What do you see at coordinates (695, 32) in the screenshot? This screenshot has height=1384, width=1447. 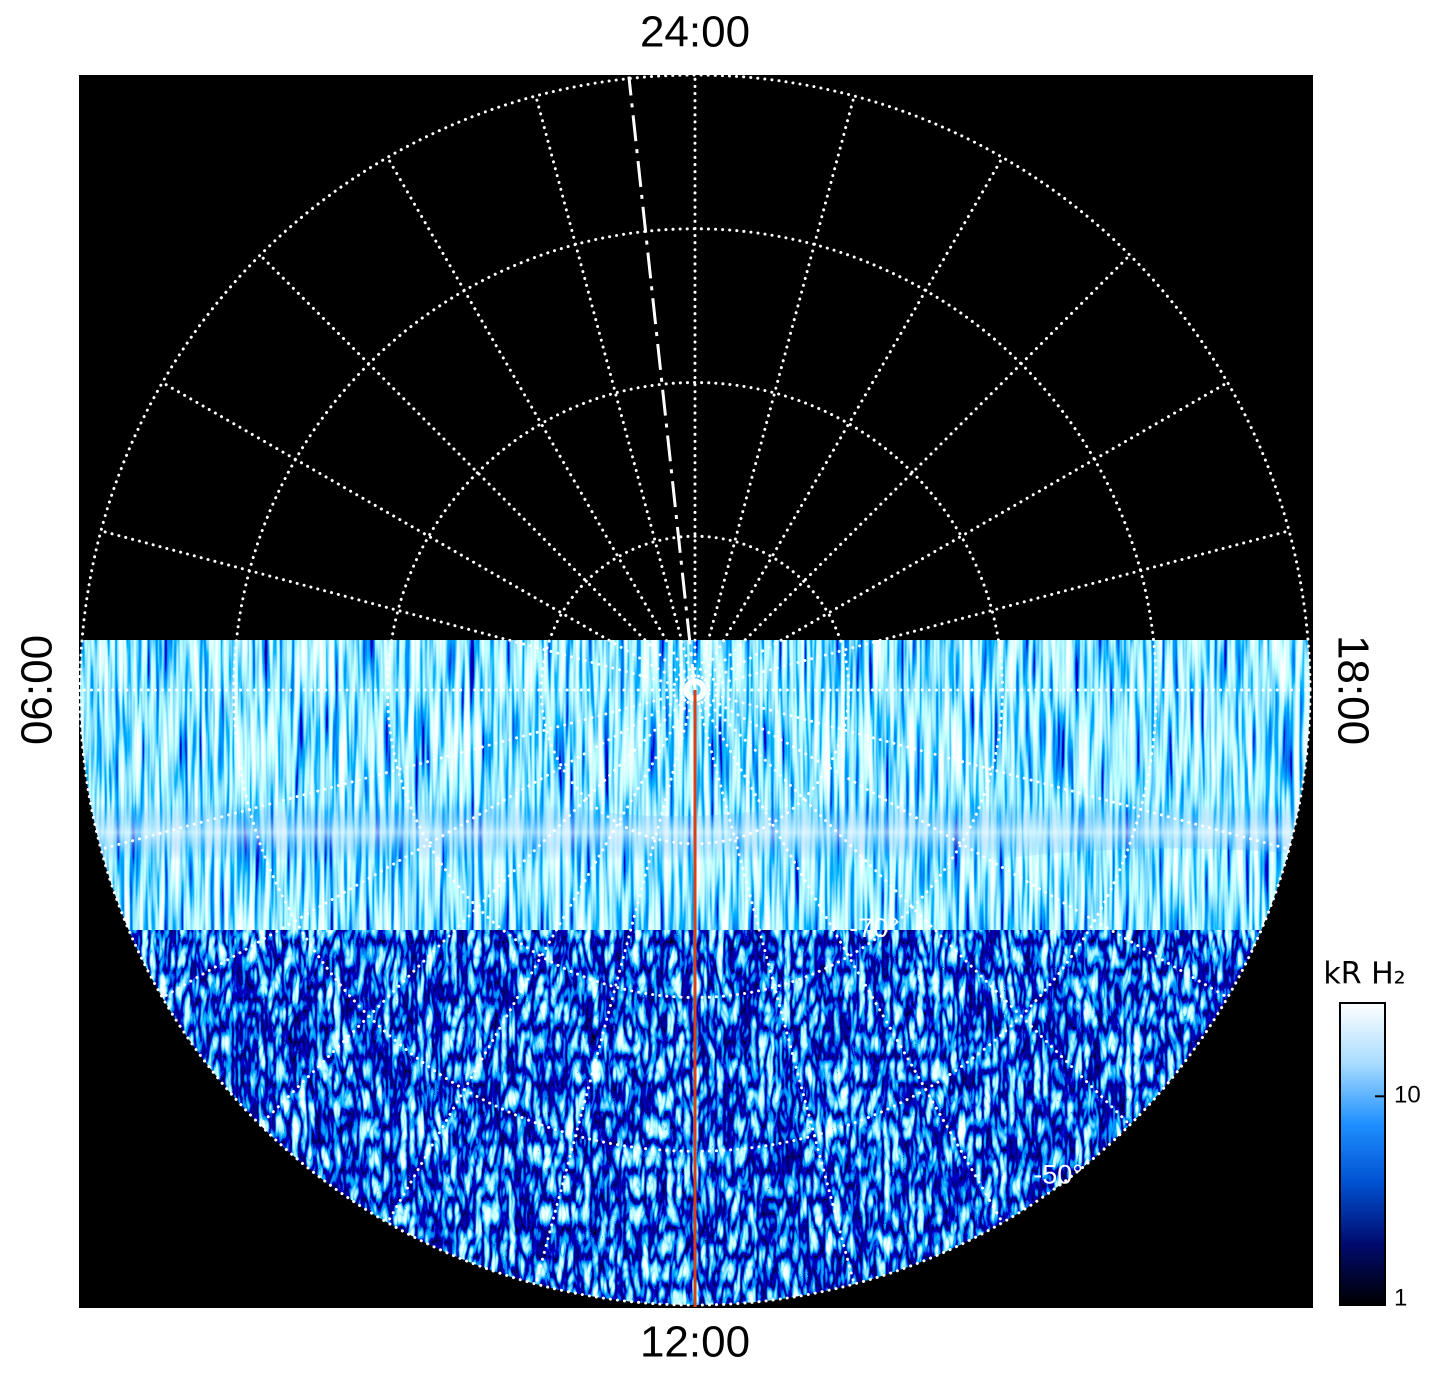 I see `hour-label: 24:00` at bounding box center [695, 32].